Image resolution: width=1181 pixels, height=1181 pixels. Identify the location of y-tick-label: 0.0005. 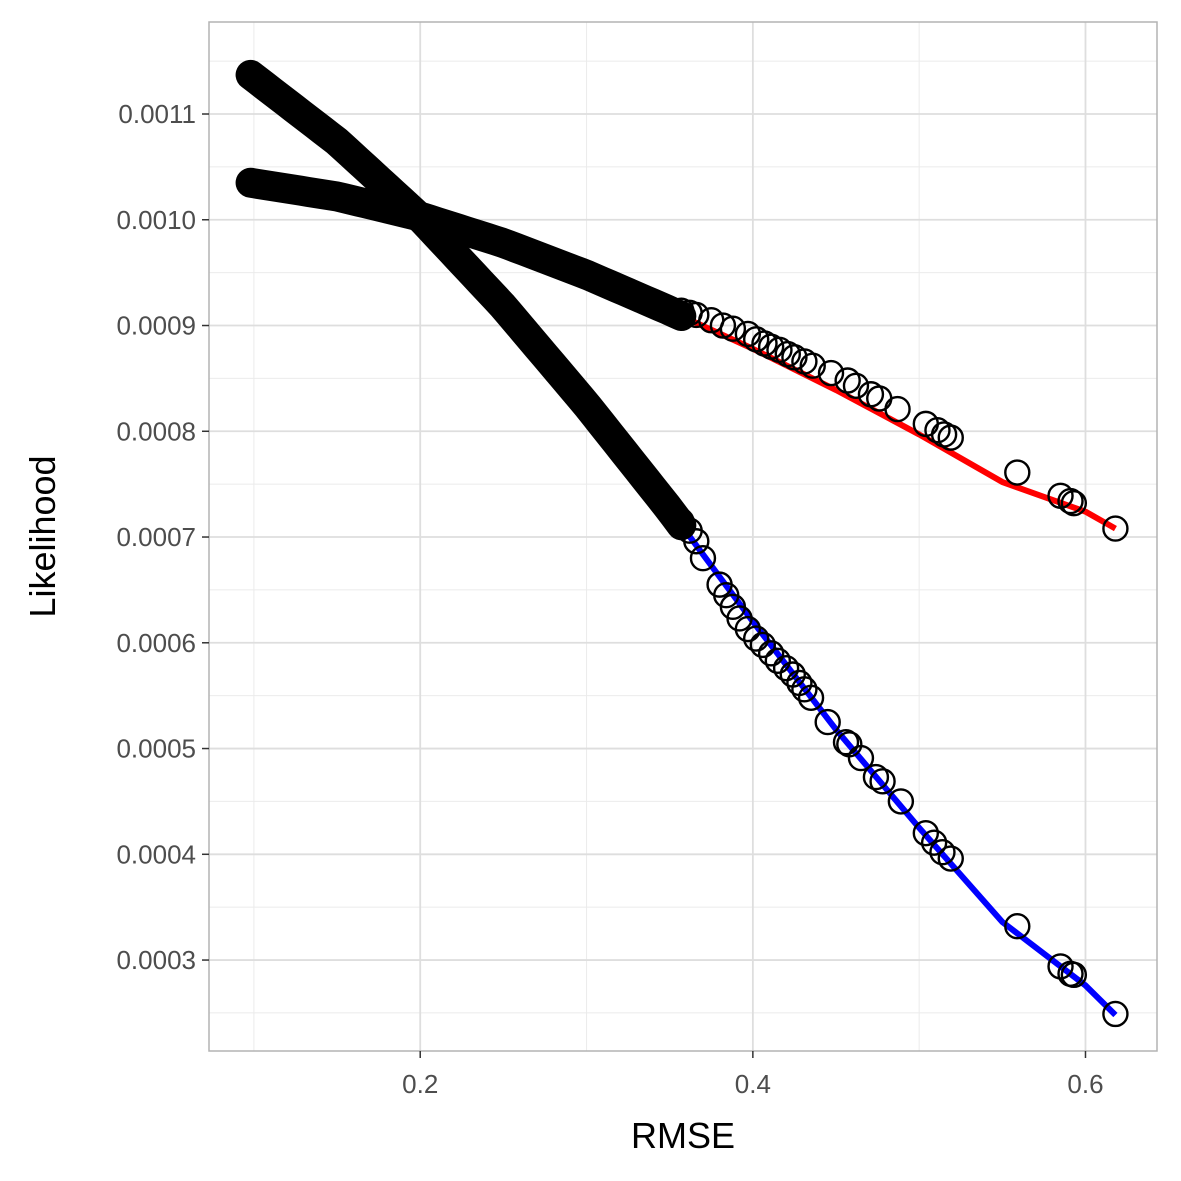
(156, 749).